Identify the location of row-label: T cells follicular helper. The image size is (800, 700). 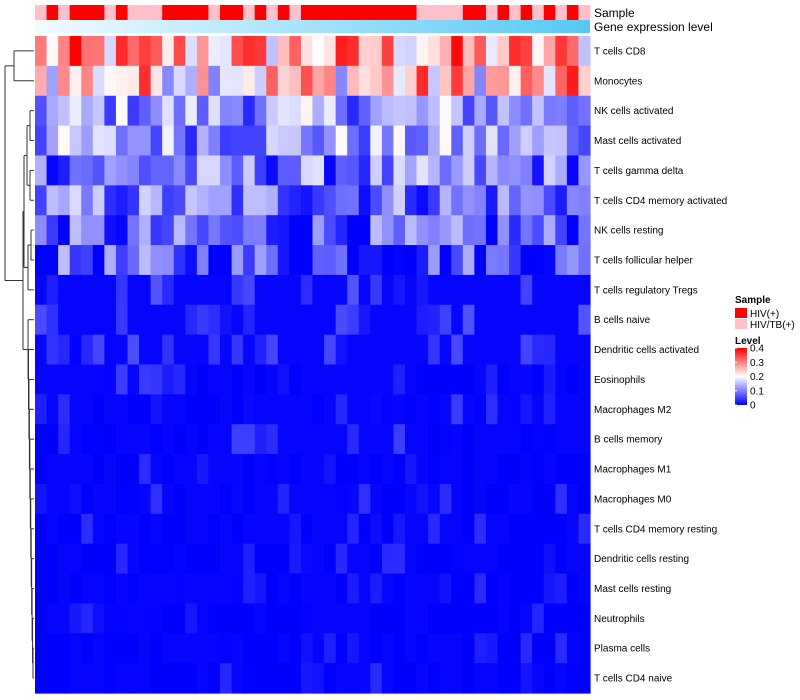
(643, 260).